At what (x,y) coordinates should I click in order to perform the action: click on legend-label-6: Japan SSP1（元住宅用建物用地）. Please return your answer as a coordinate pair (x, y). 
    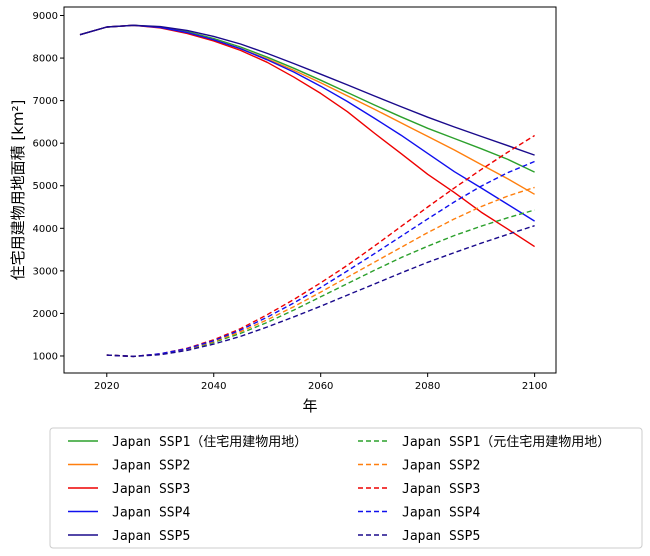
    Looking at the image, I should click on (506, 442).